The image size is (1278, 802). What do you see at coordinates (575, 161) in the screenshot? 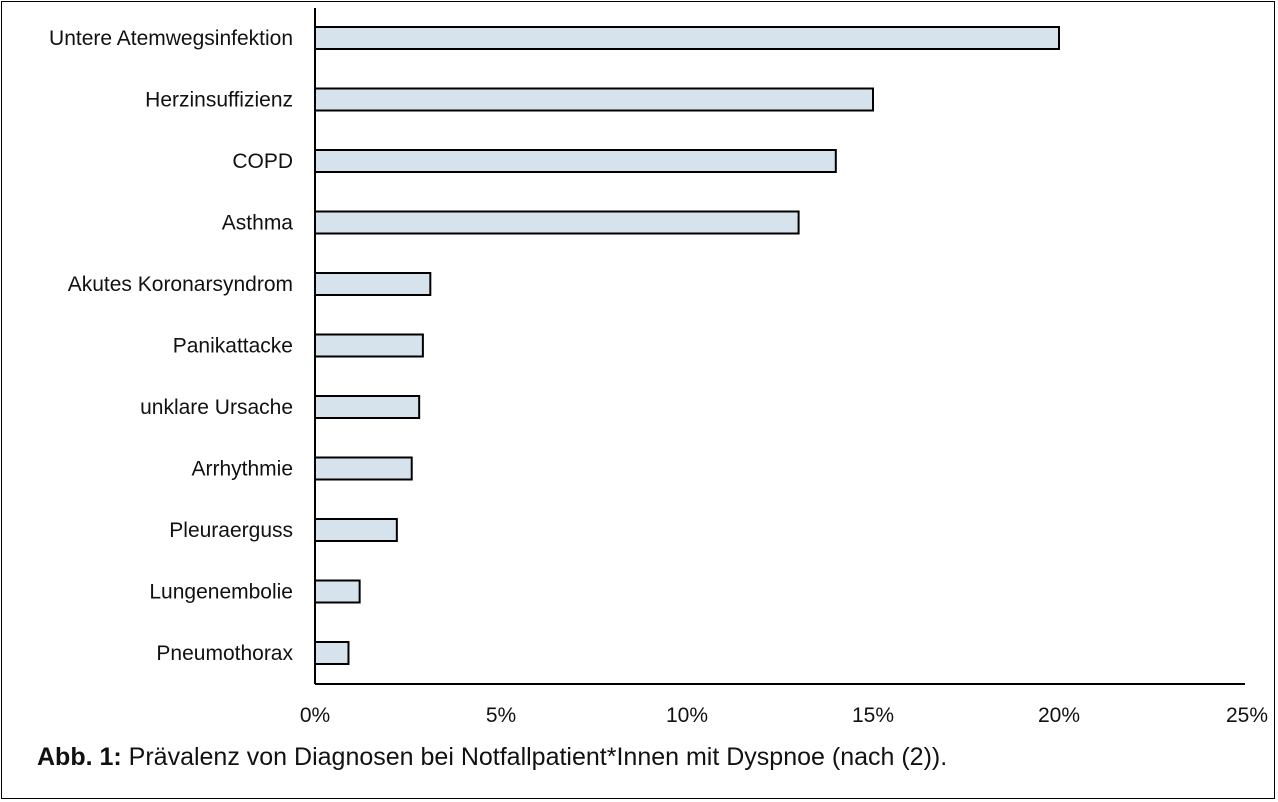
I see `bar-copd` at bounding box center [575, 161].